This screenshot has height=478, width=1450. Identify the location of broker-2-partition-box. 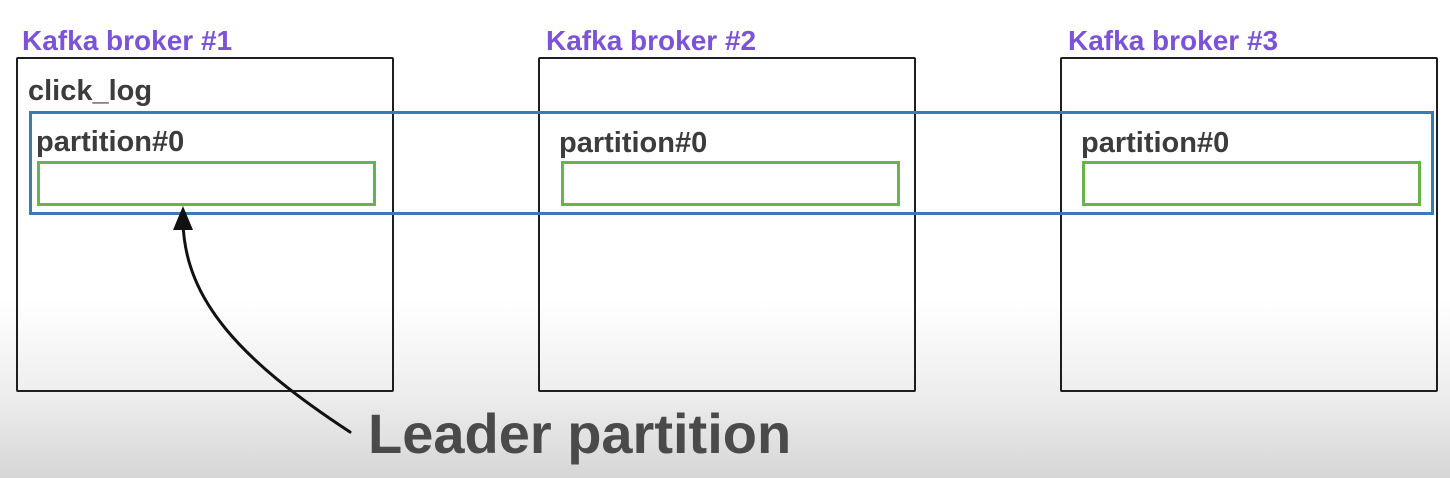
(730, 183).